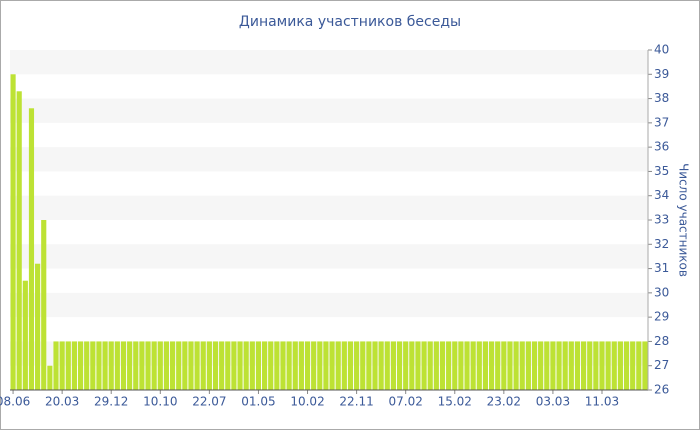  Describe the element at coordinates (258, 402) in the screenshot. I see `x-tick-label: 01.05` at that location.